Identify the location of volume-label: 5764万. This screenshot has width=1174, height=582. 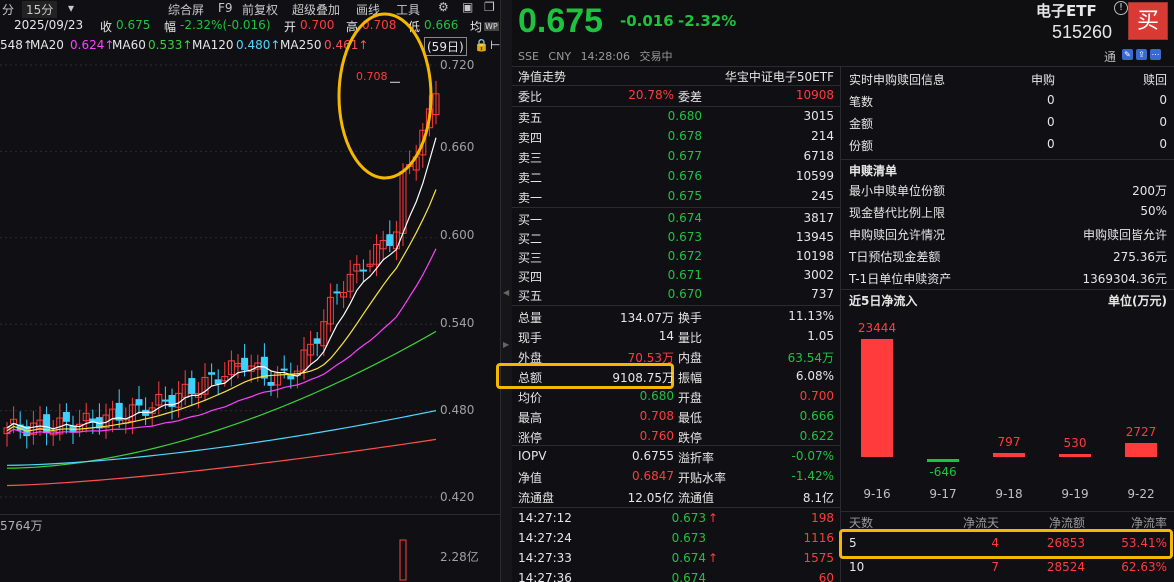
(21, 526).